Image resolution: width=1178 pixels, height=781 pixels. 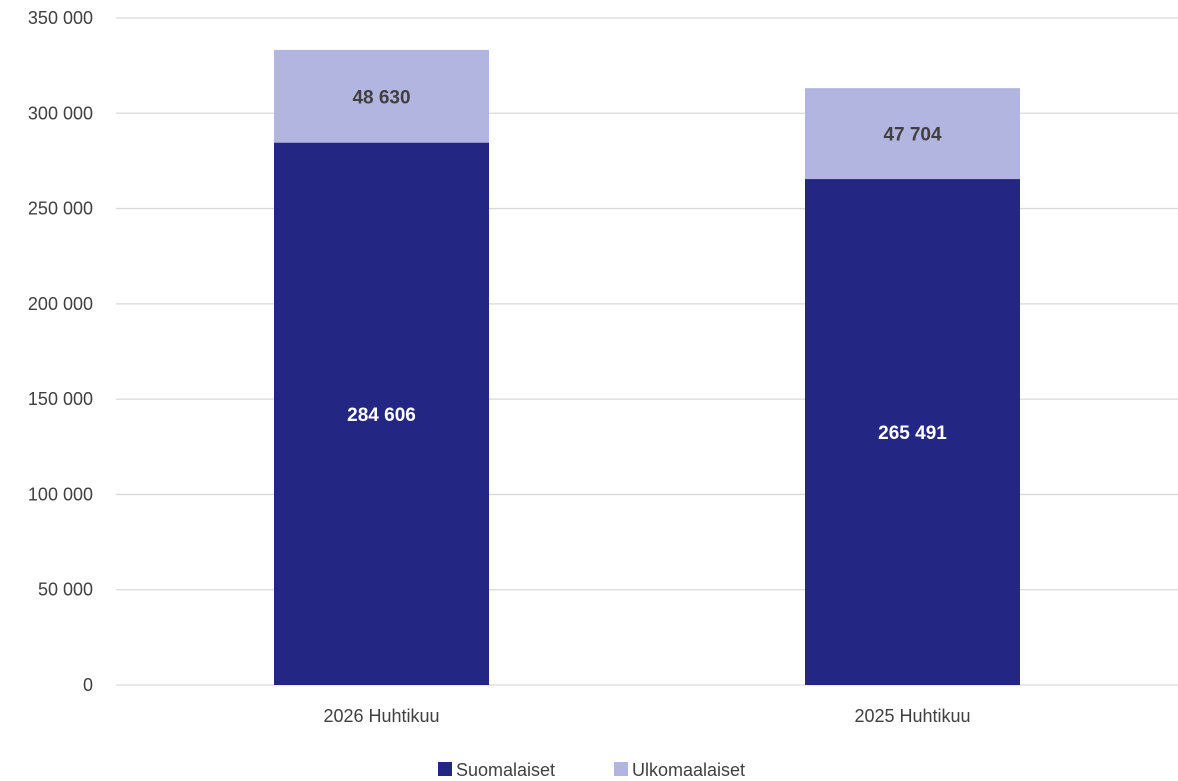 I want to click on legend-label: Ulkomaalaiset, so click(x=688, y=770).